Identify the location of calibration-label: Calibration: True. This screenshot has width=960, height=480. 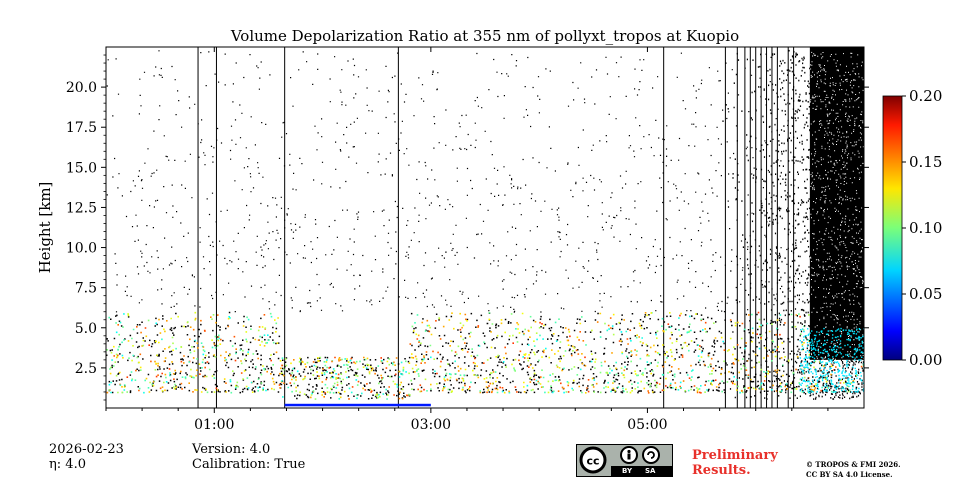
(249, 464).